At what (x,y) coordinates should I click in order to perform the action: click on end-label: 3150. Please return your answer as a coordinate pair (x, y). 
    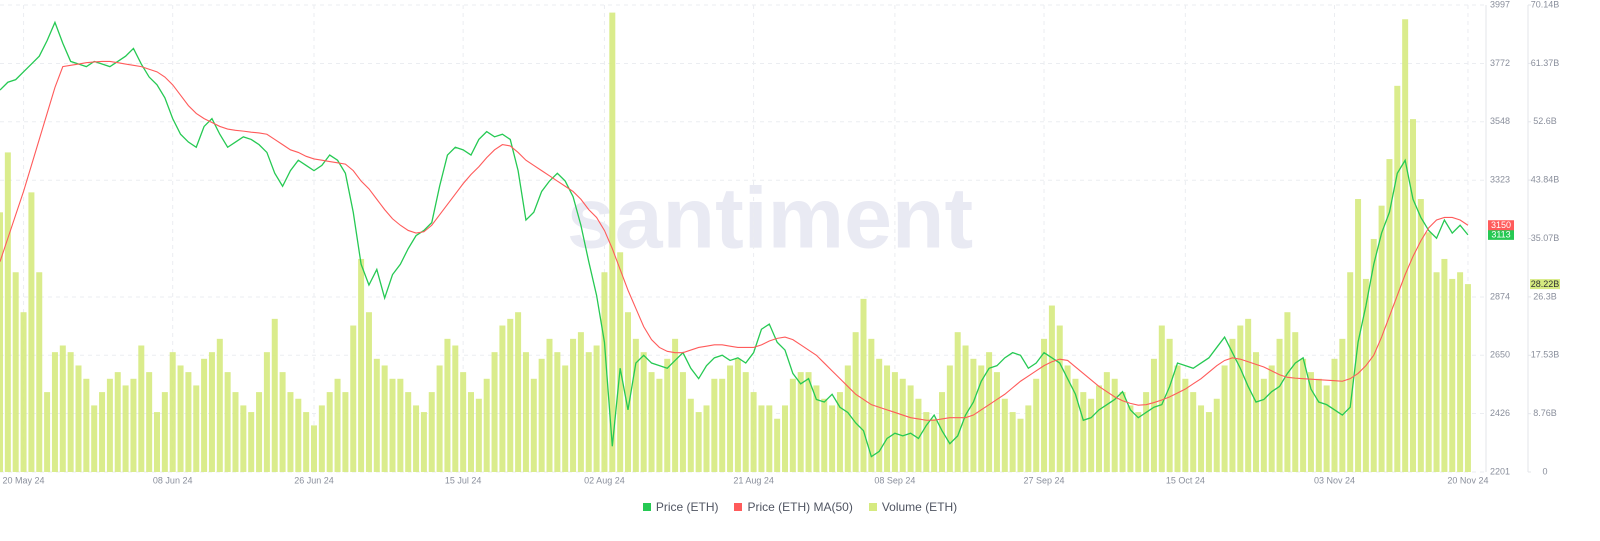
    Looking at the image, I should click on (1501, 225).